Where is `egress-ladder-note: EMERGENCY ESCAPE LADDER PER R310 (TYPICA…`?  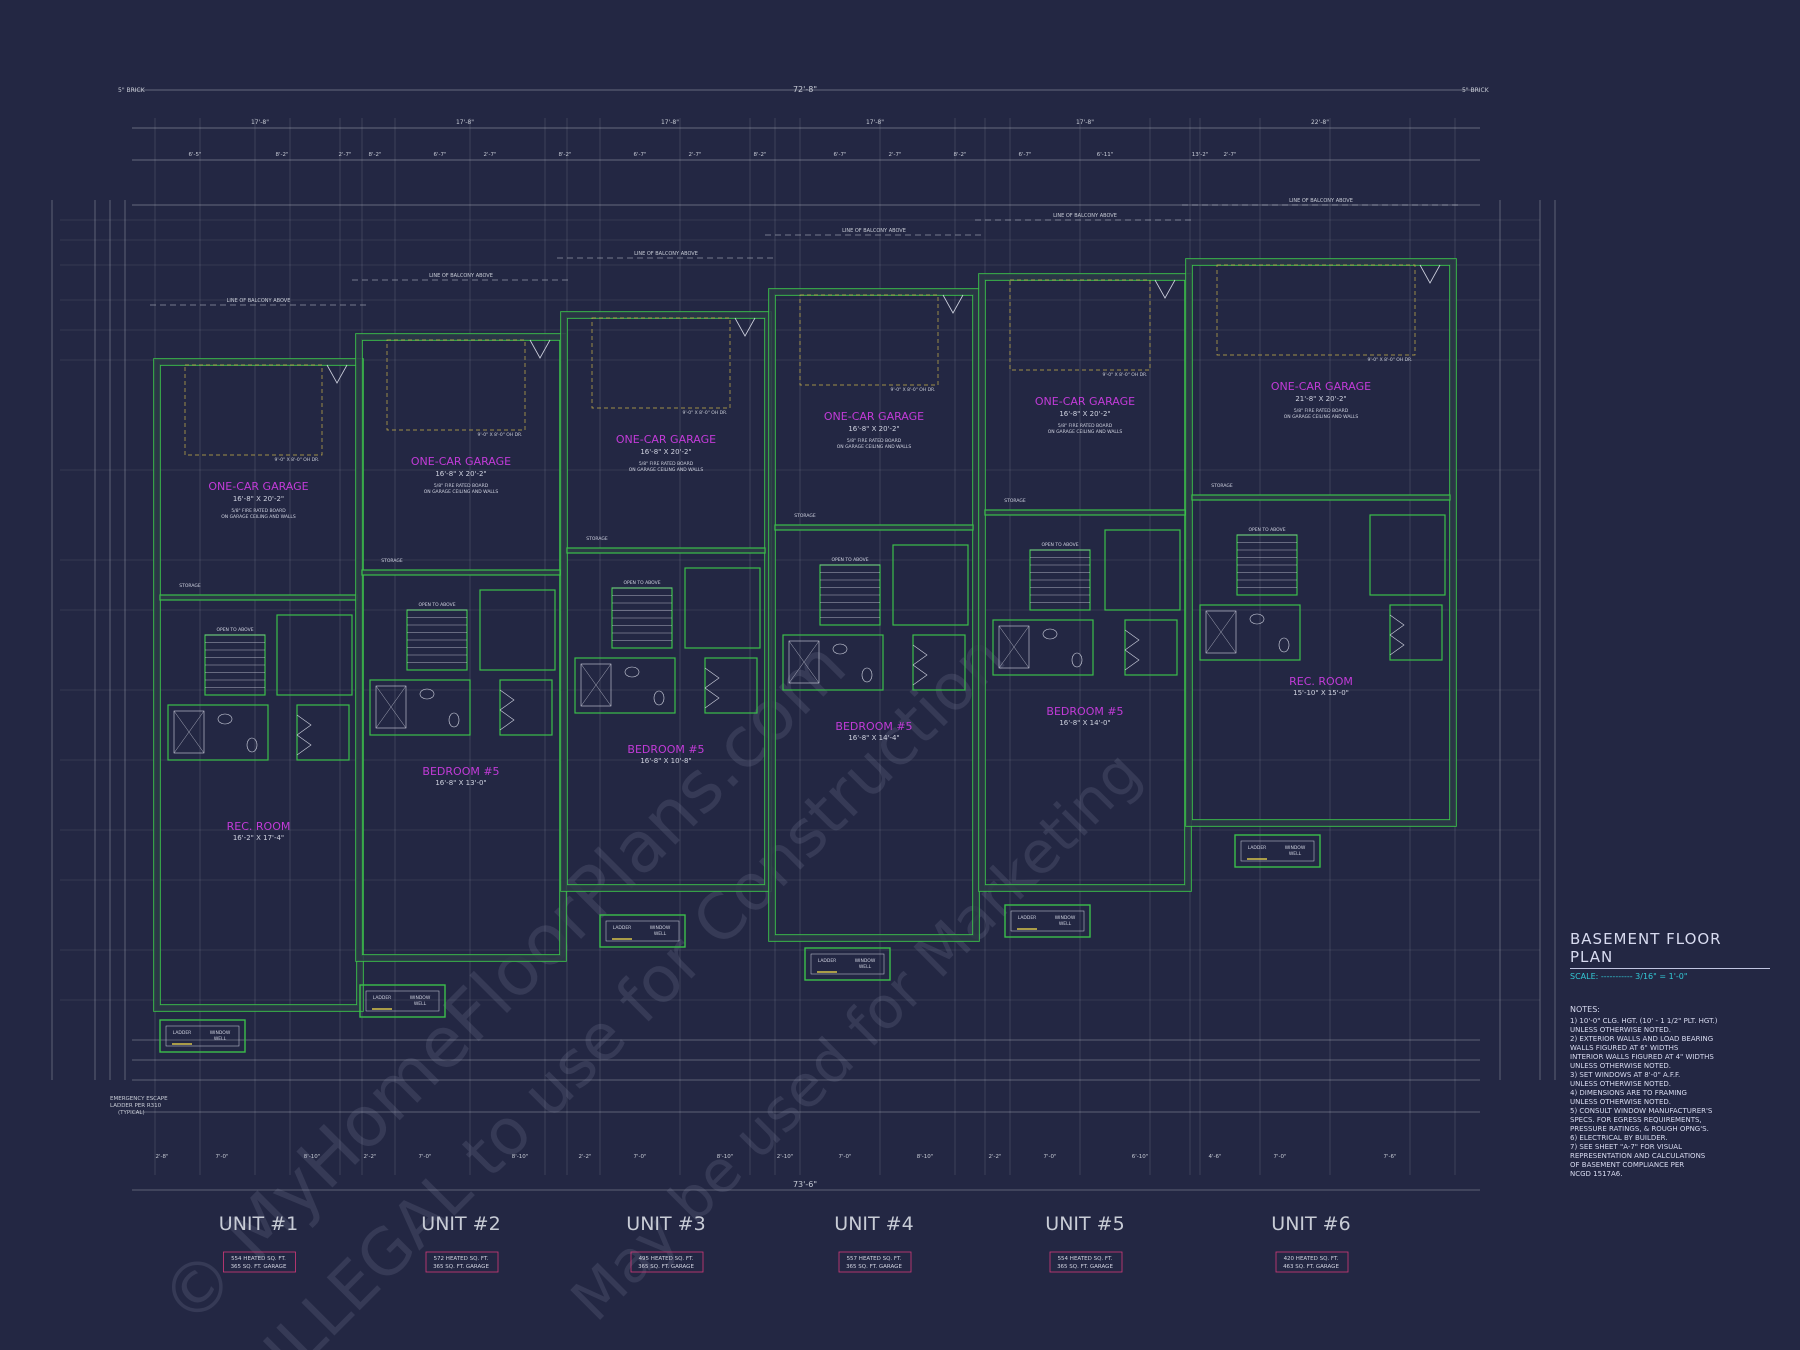 egress-ladder-note: EMERGENCY ESCAPE LADDER PER R310 (TYPICA… is located at coordinates (139, 1106).